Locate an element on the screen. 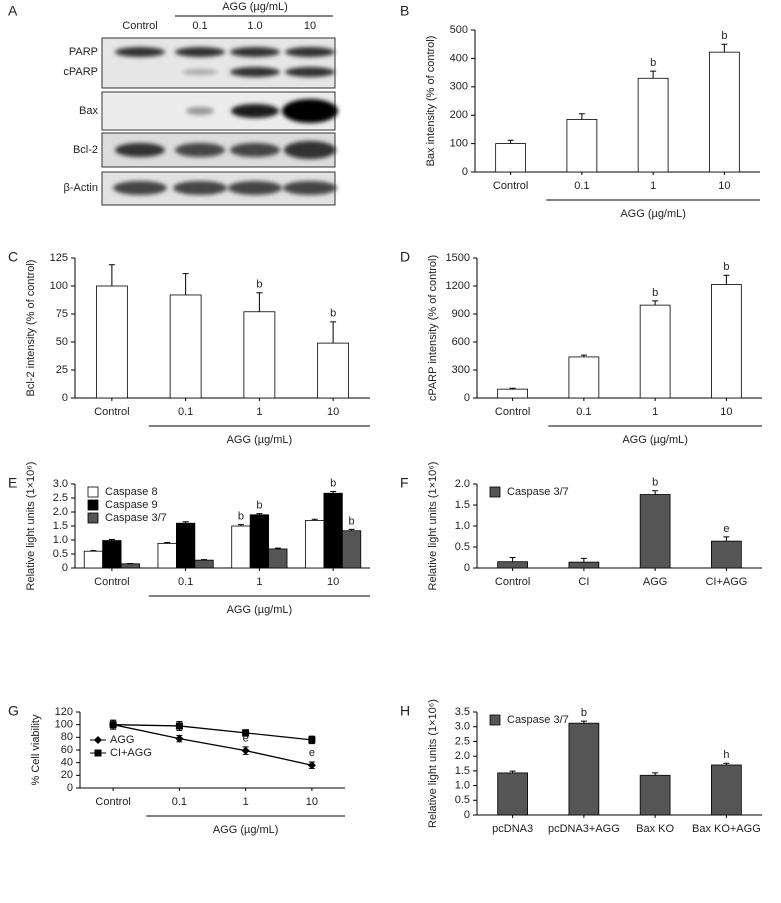  y-tick-label: 400 is located at coordinates (459, 58).